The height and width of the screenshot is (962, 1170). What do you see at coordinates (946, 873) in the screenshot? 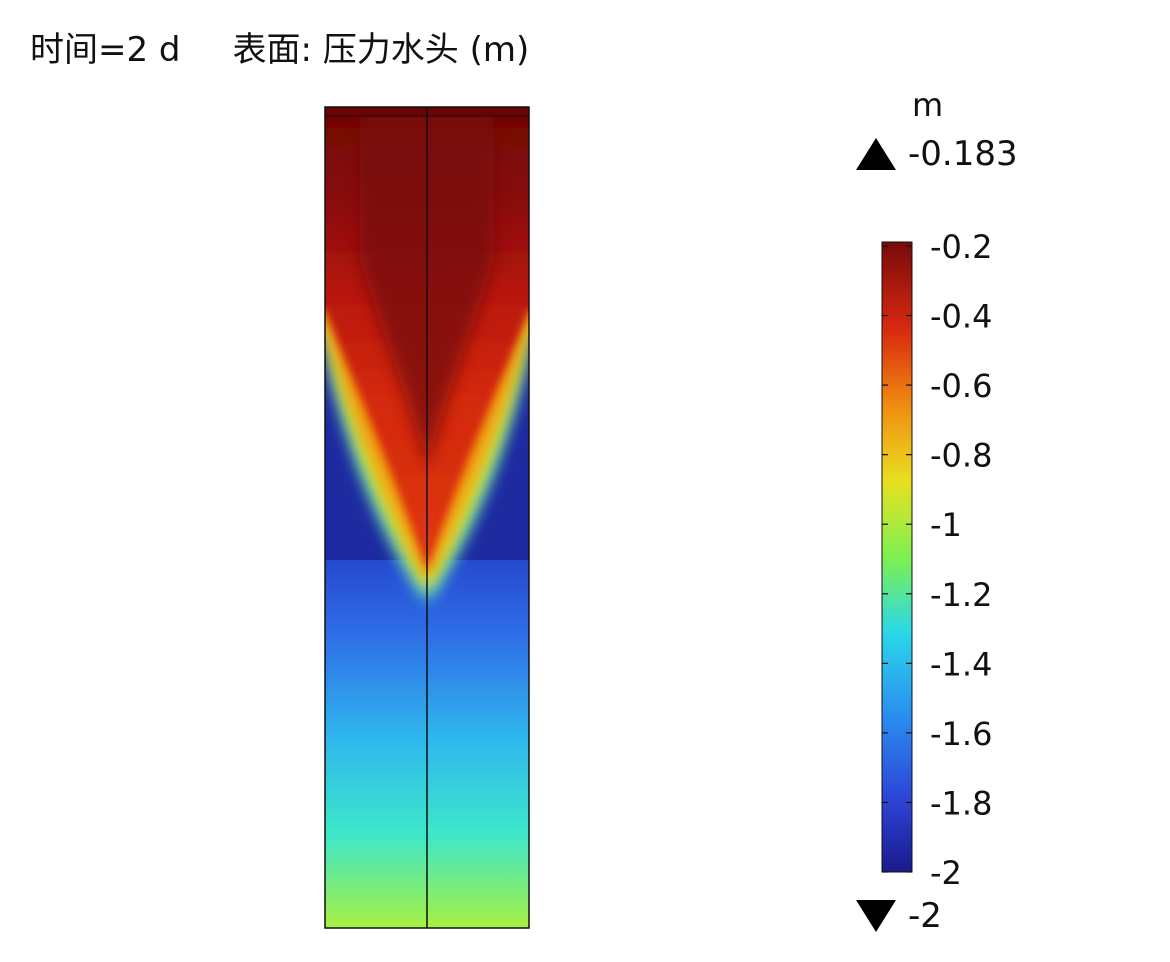
I see `colorbar-tick-label: -2` at bounding box center [946, 873].